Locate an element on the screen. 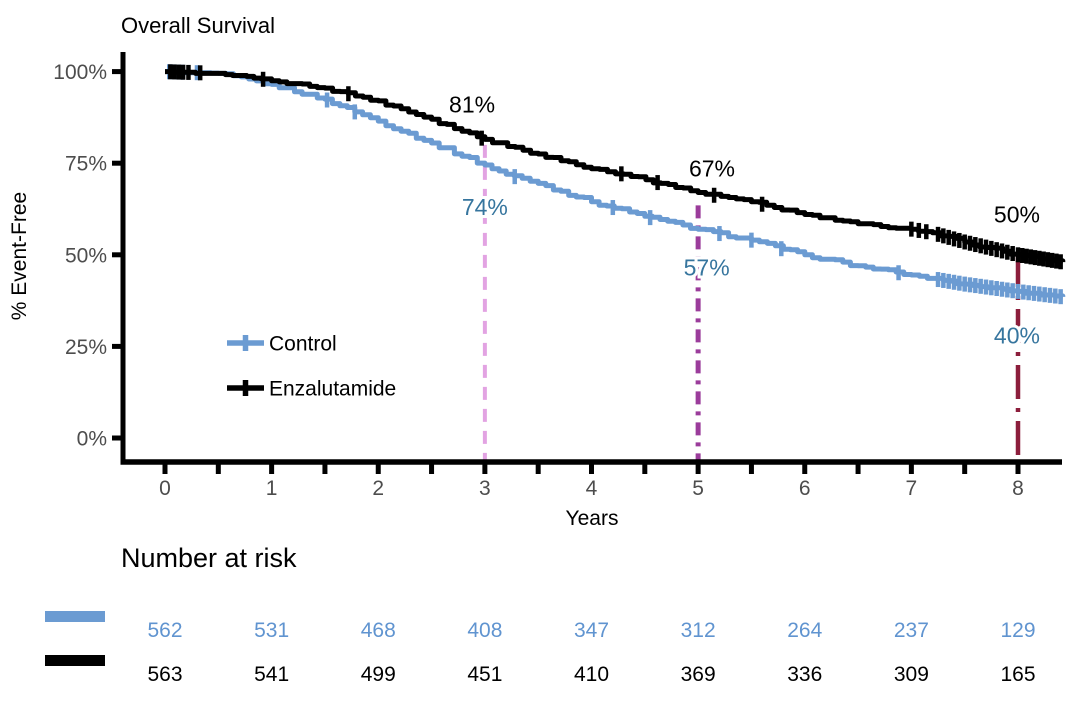 The image size is (1080, 709). milestone-label-enzalutamide-year-3: 81% is located at coordinates (472, 105).